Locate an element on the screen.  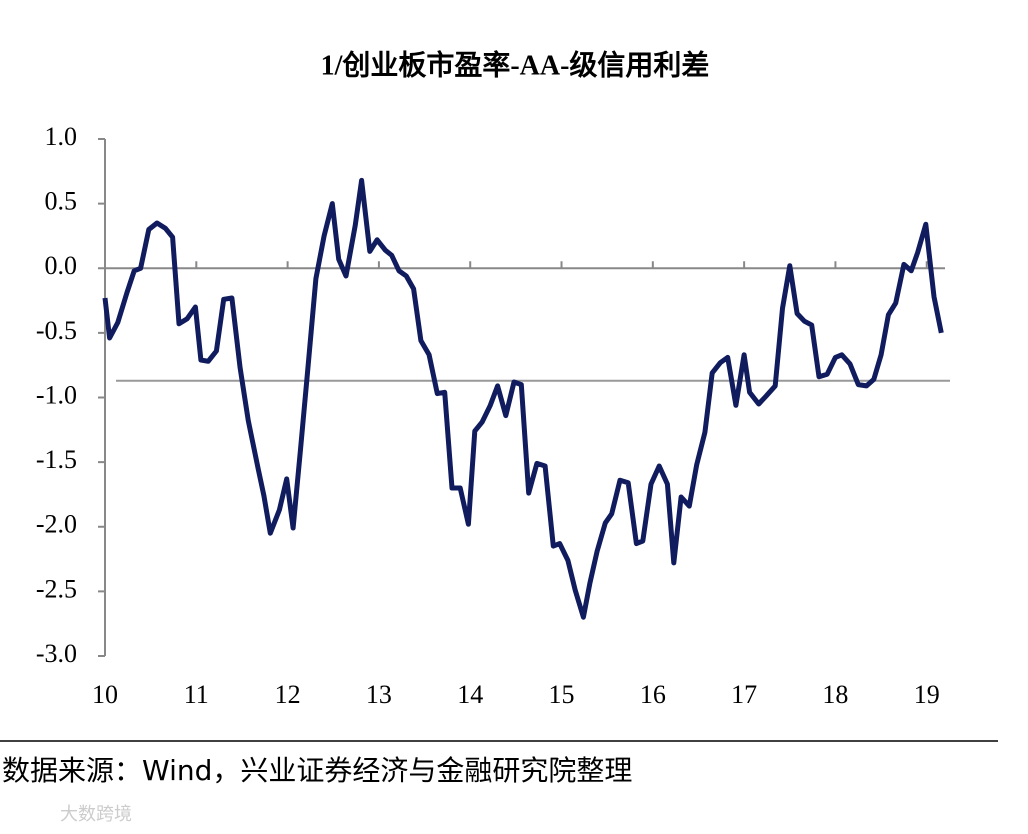
y-tick-label: 0.5 is located at coordinates (61, 201).